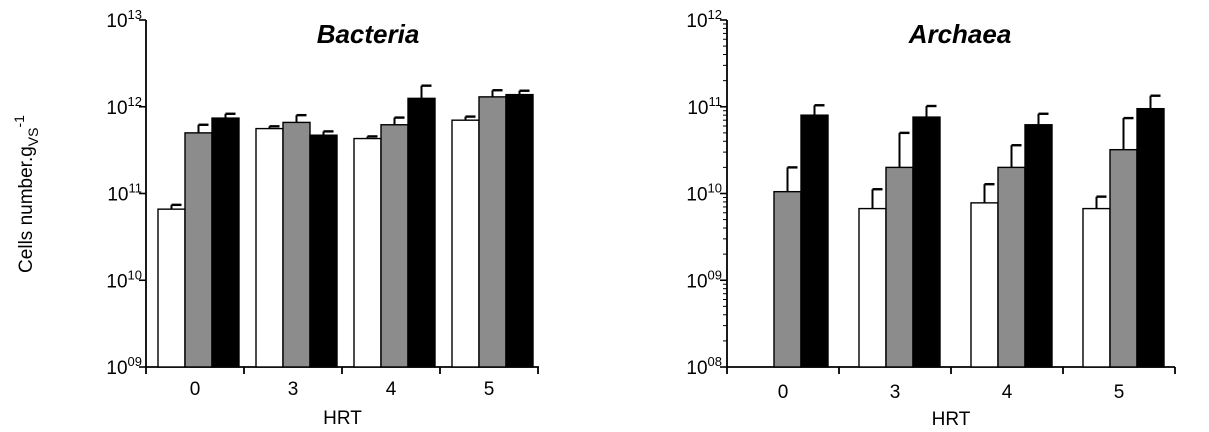 Image resolution: width=1209 pixels, height=432 pixels. Describe the element at coordinates (135, 14) in the screenshot. I see `y-tick-label-exponent: 13` at that location.